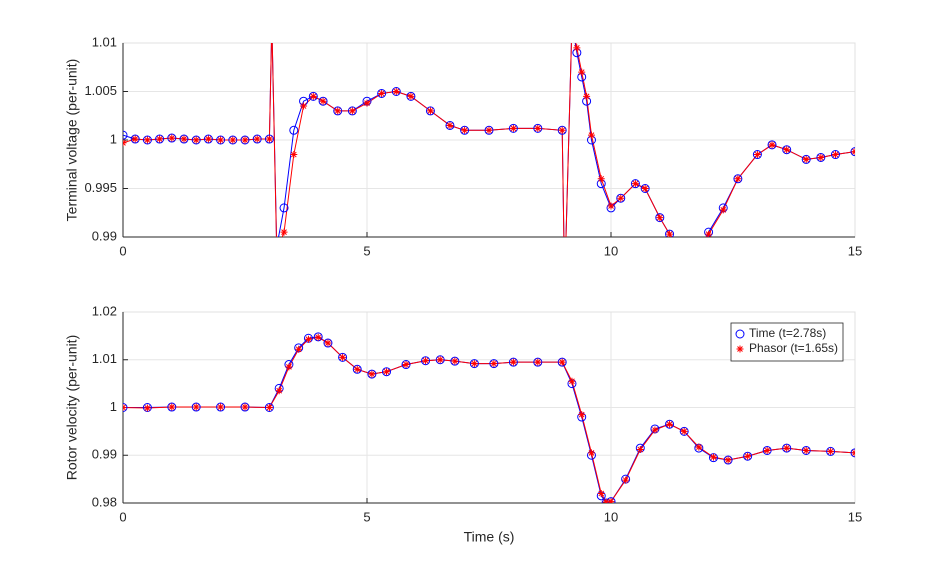 The height and width of the screenshot is (569, 946). I want to click on y-tick-label: 0.98, so click(104, 501).